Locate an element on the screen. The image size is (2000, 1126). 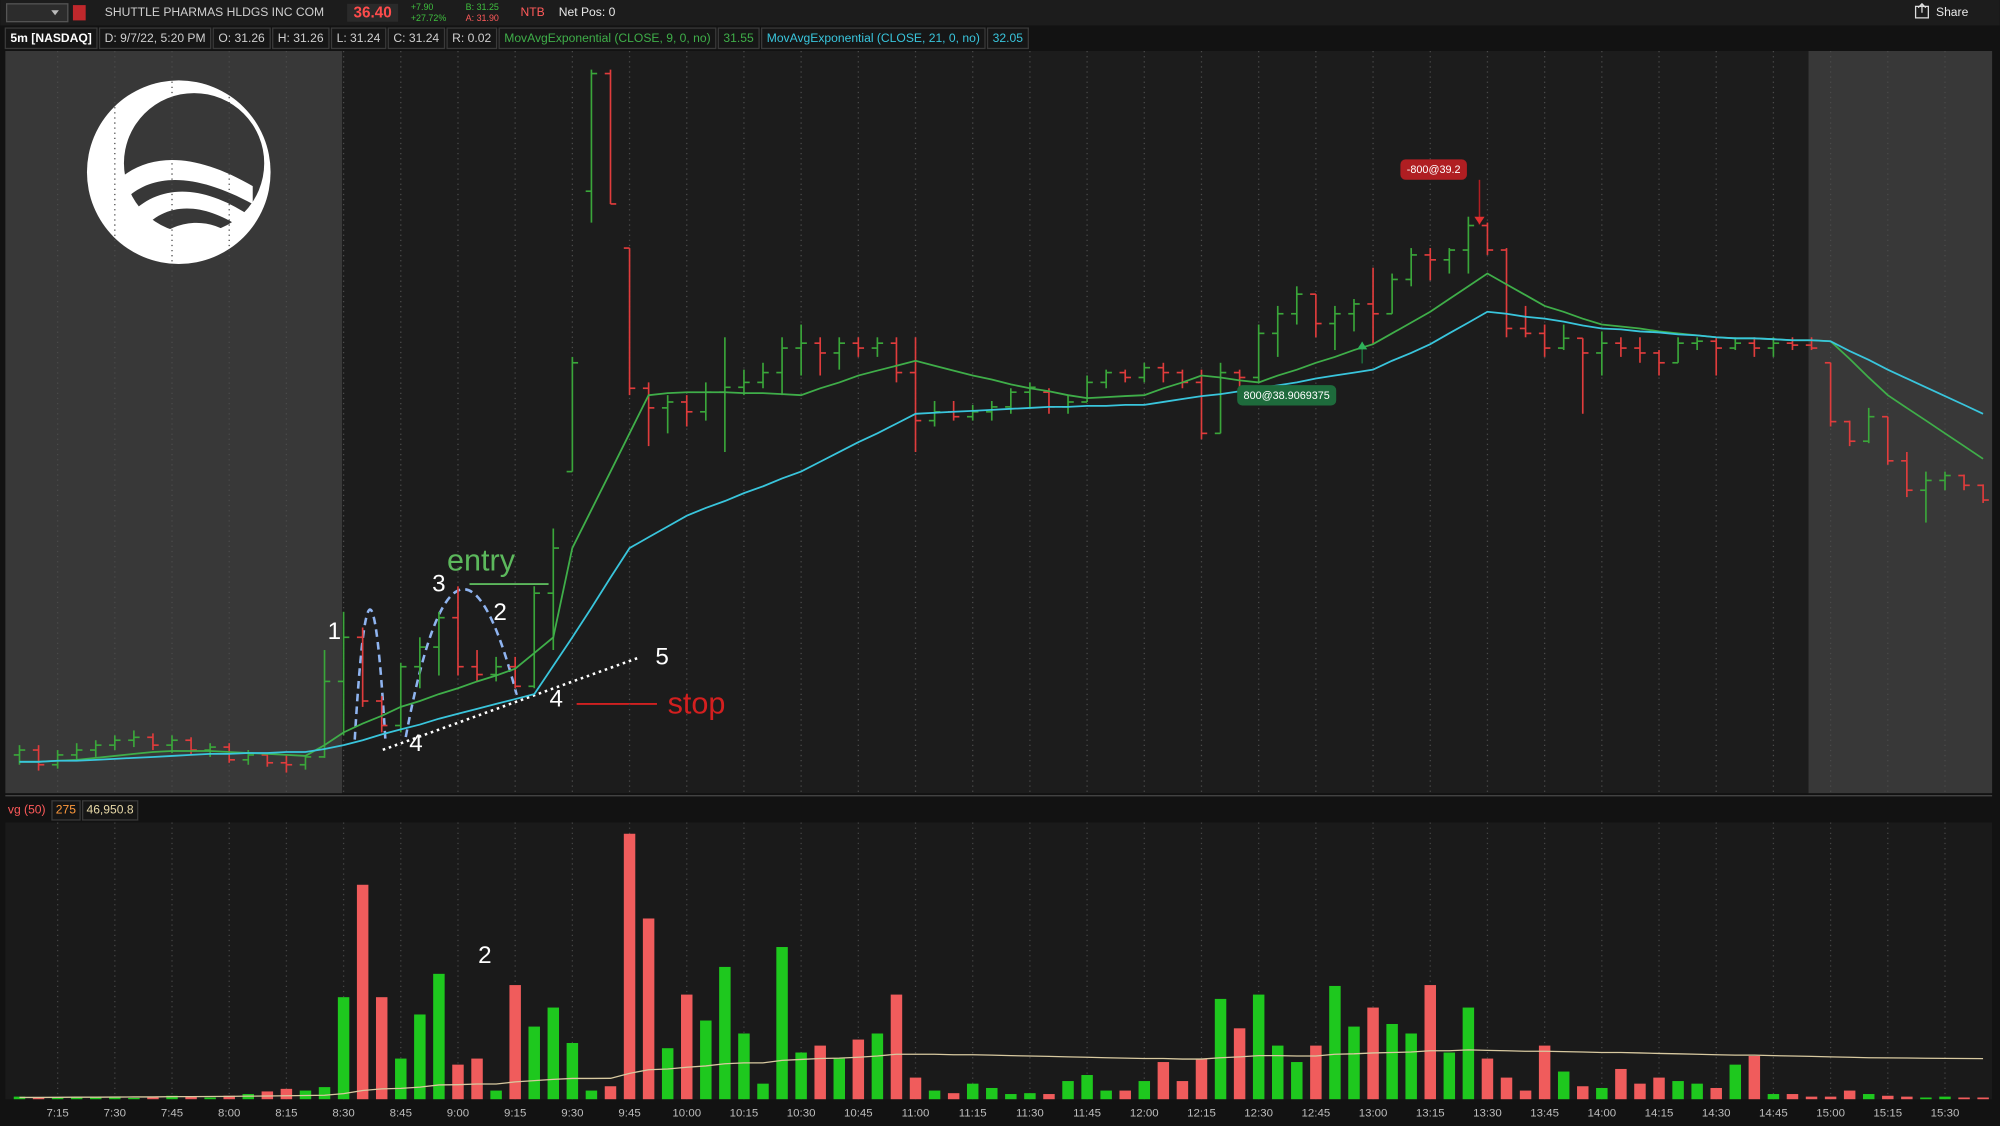
x-tick-label: 7:30 is located at coordinates (115, 1113).